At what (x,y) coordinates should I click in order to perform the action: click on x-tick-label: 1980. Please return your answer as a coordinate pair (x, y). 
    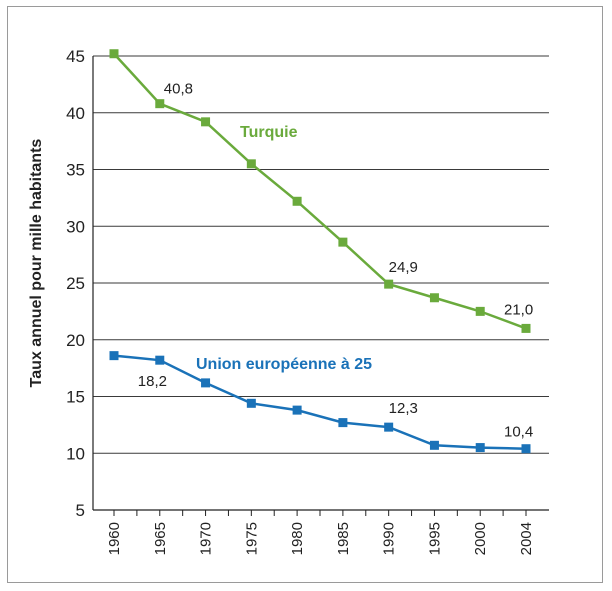
    Looking at the image, I should click on (297, 538).